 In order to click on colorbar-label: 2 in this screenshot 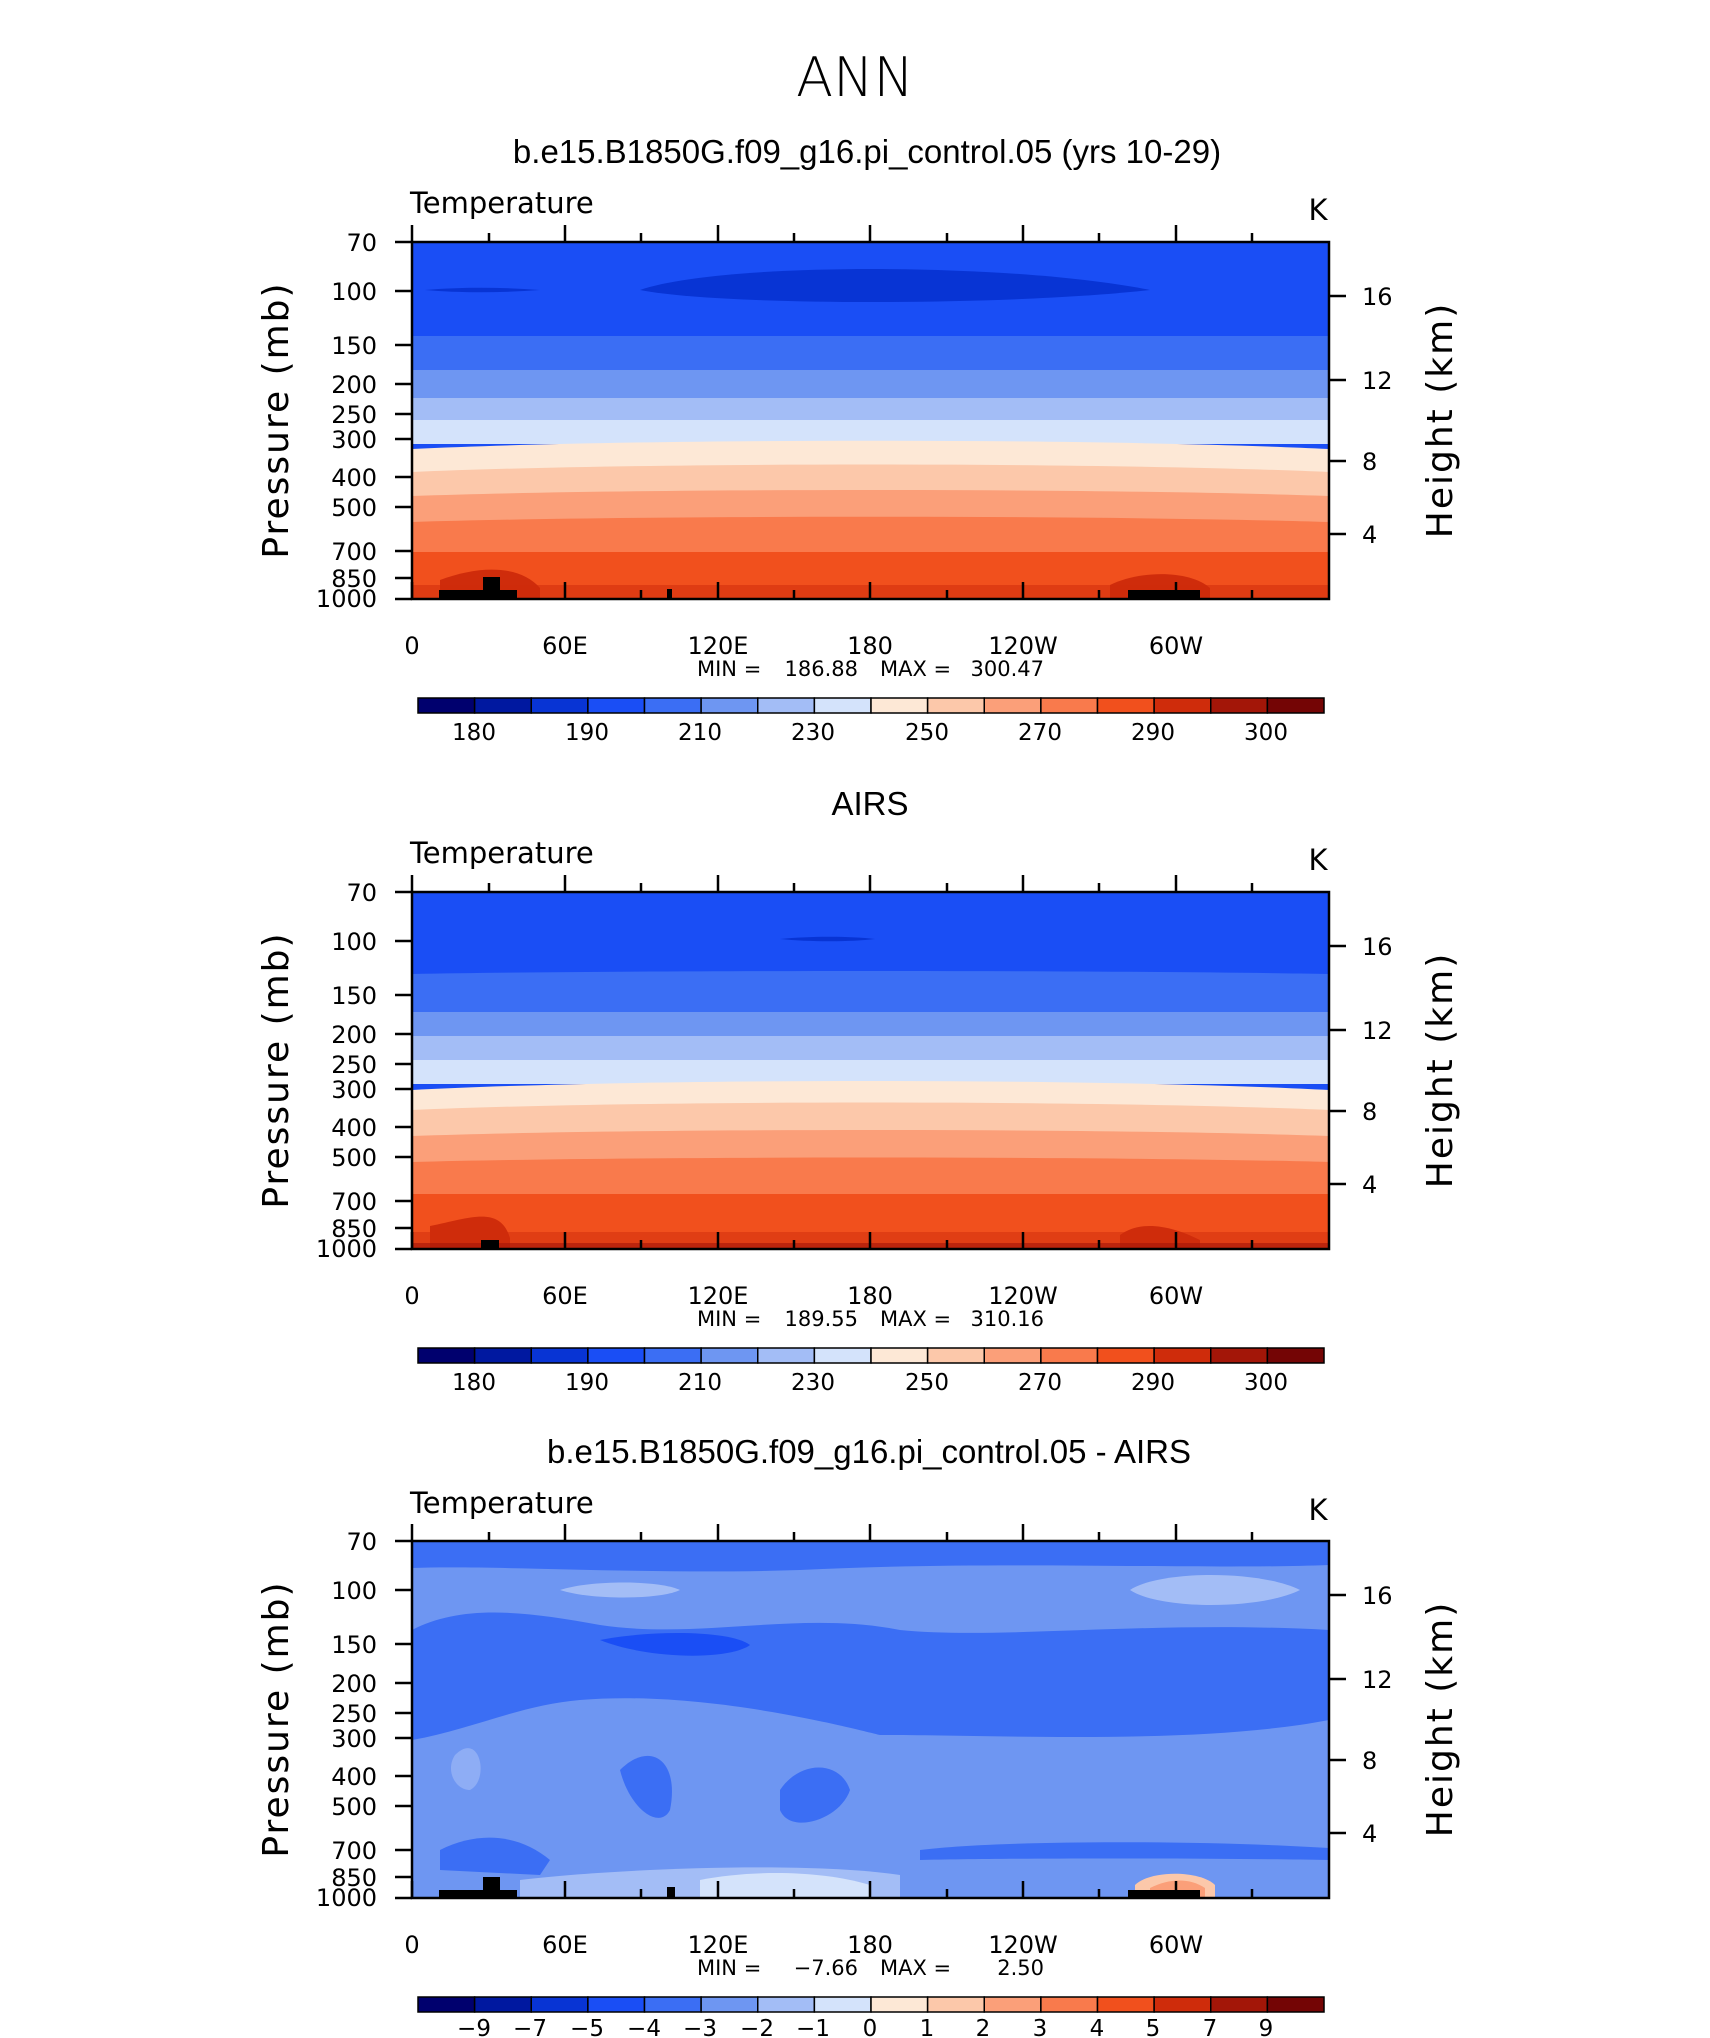, I will do `click(983, 2027)`.